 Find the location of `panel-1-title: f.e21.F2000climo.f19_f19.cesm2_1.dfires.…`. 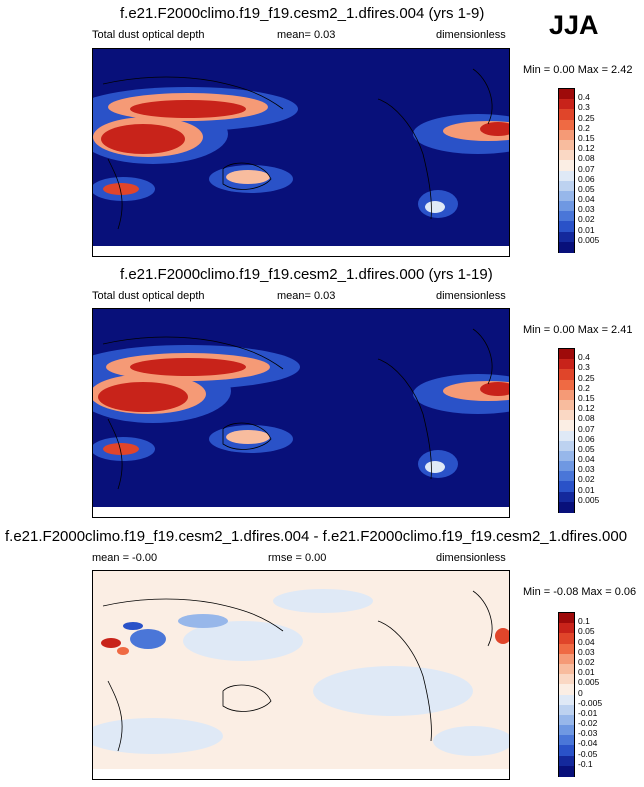

panel-1-title: f.e21.F2000climo.f19_f19.cesm2_1.dfires.… is located at coordinates (302, 13).